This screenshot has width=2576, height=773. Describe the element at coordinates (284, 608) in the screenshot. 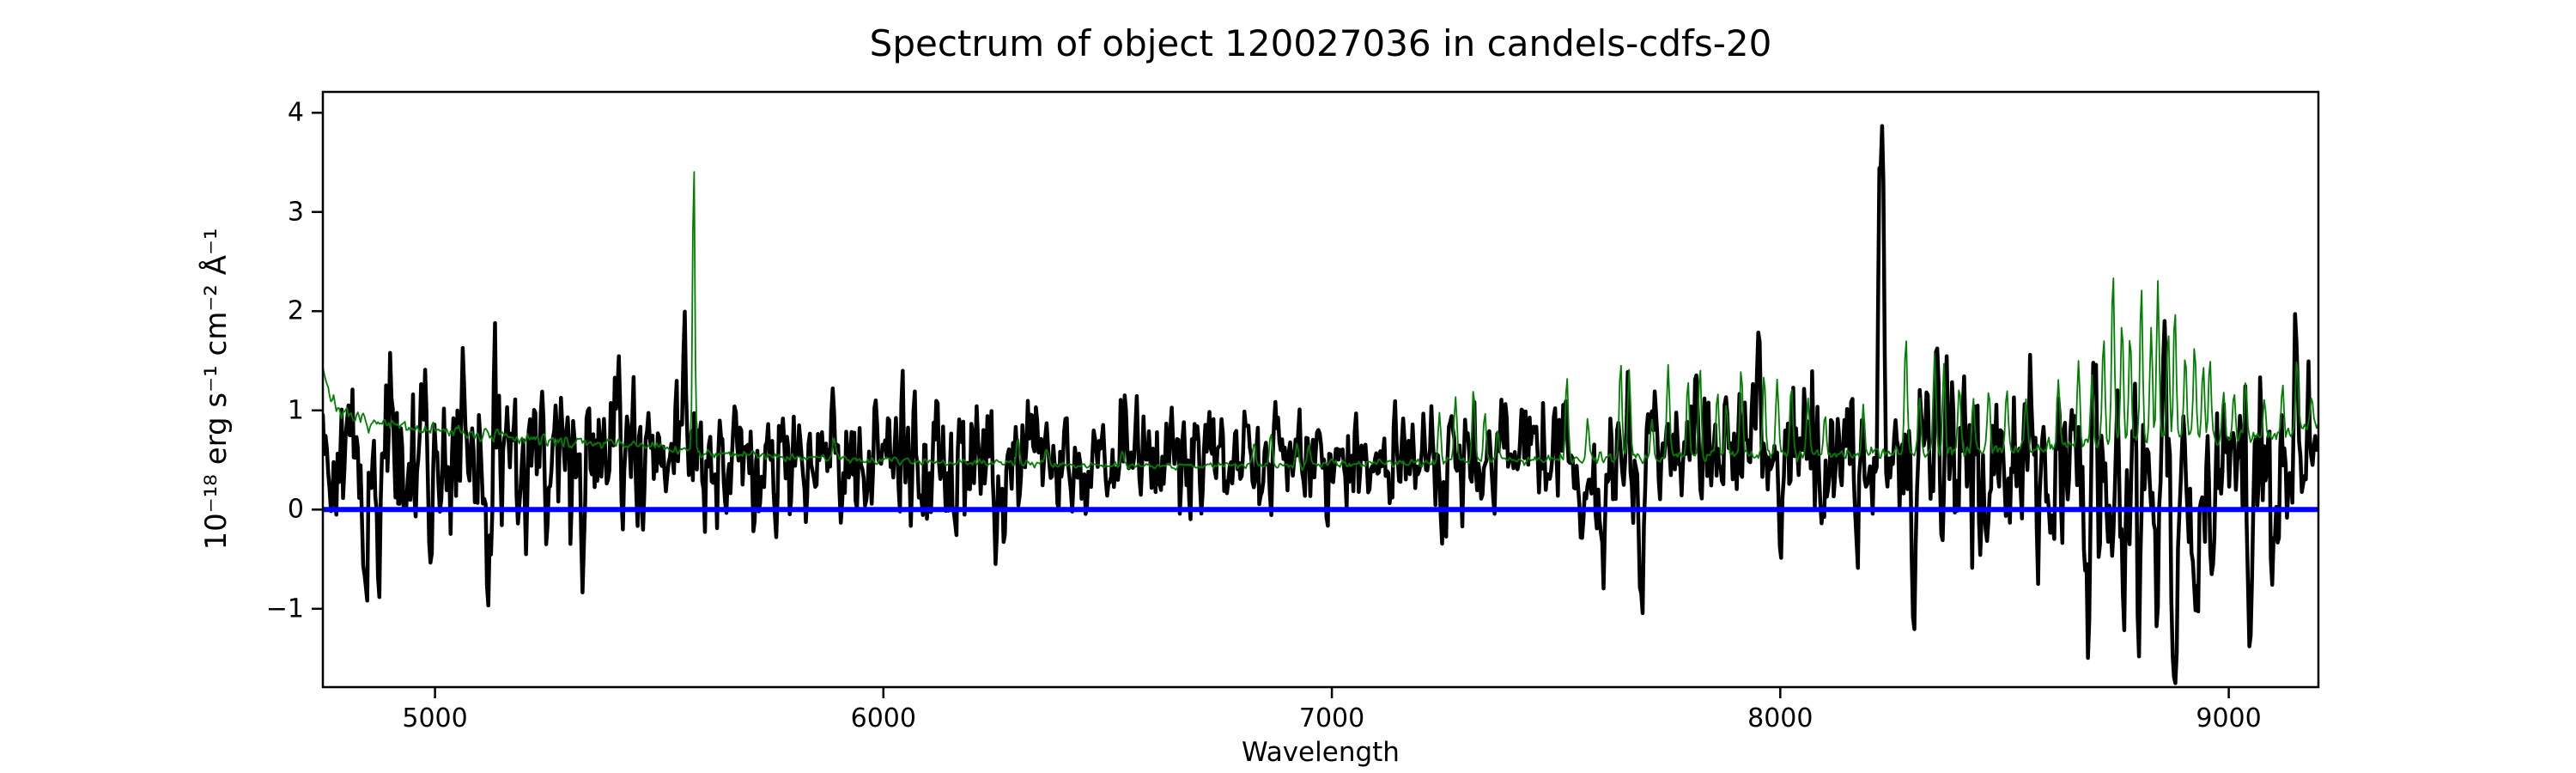

I see `y-tick-label: −1` at that location.